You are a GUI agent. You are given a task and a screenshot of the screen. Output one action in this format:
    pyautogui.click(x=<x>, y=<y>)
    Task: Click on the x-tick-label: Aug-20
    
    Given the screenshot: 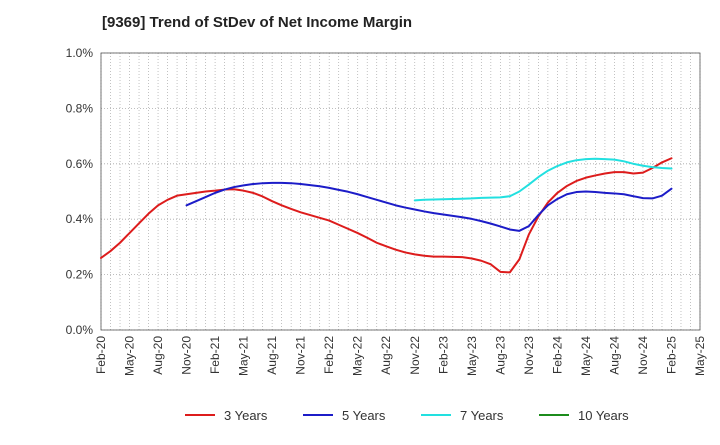 What is the action you would take?
    pyautogui.click(x=158, y=355)
    